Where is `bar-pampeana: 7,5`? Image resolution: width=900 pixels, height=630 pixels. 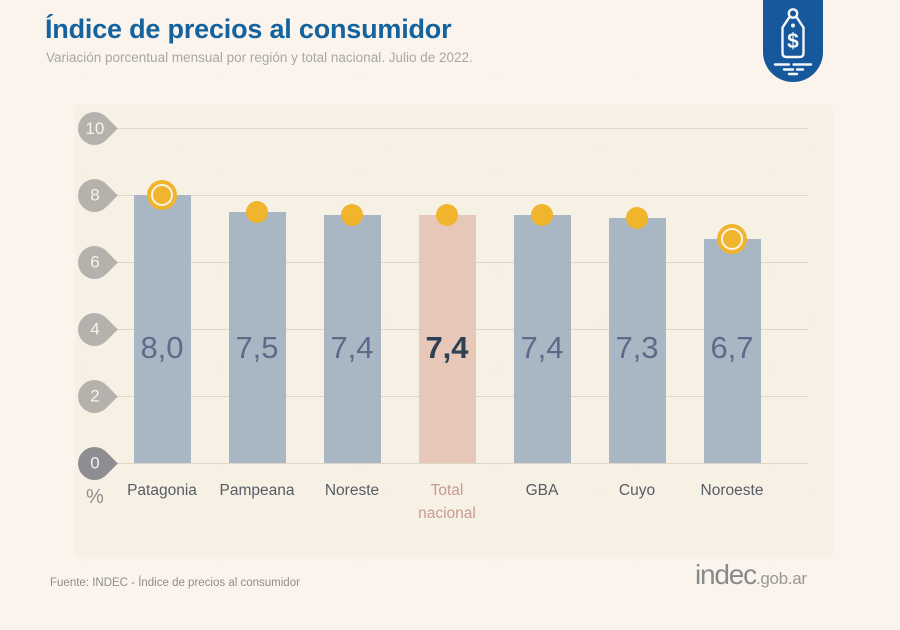 bar-pampeana: 7,5 is located at coordinates (257, 337).